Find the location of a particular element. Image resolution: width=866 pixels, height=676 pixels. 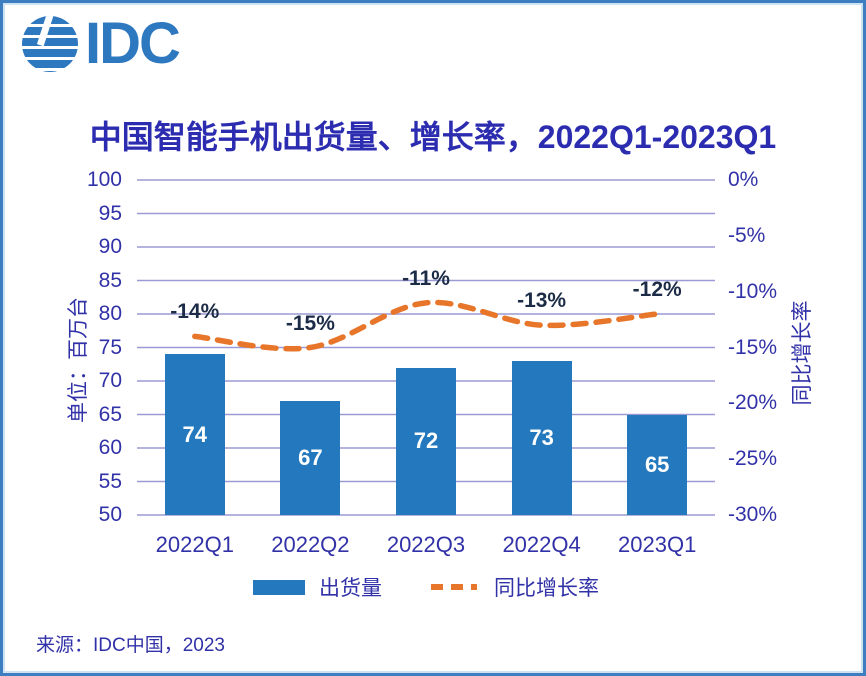

right-axis-tick: -15% is located at coordinates (753, 347).